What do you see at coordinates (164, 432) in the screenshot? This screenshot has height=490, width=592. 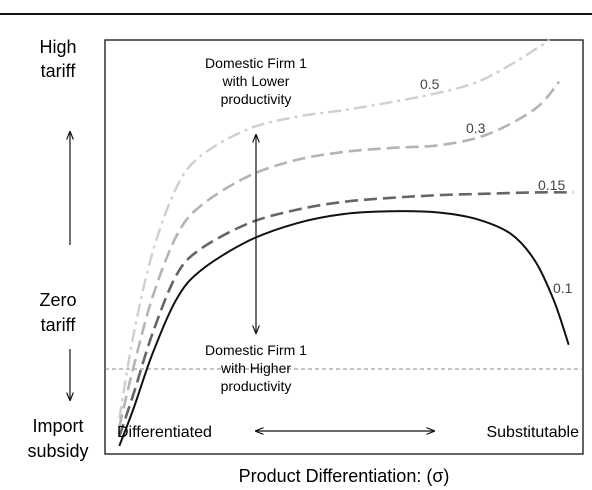 I see `x-label-differentiated: Differentiated` at bounding box center [164, 432].